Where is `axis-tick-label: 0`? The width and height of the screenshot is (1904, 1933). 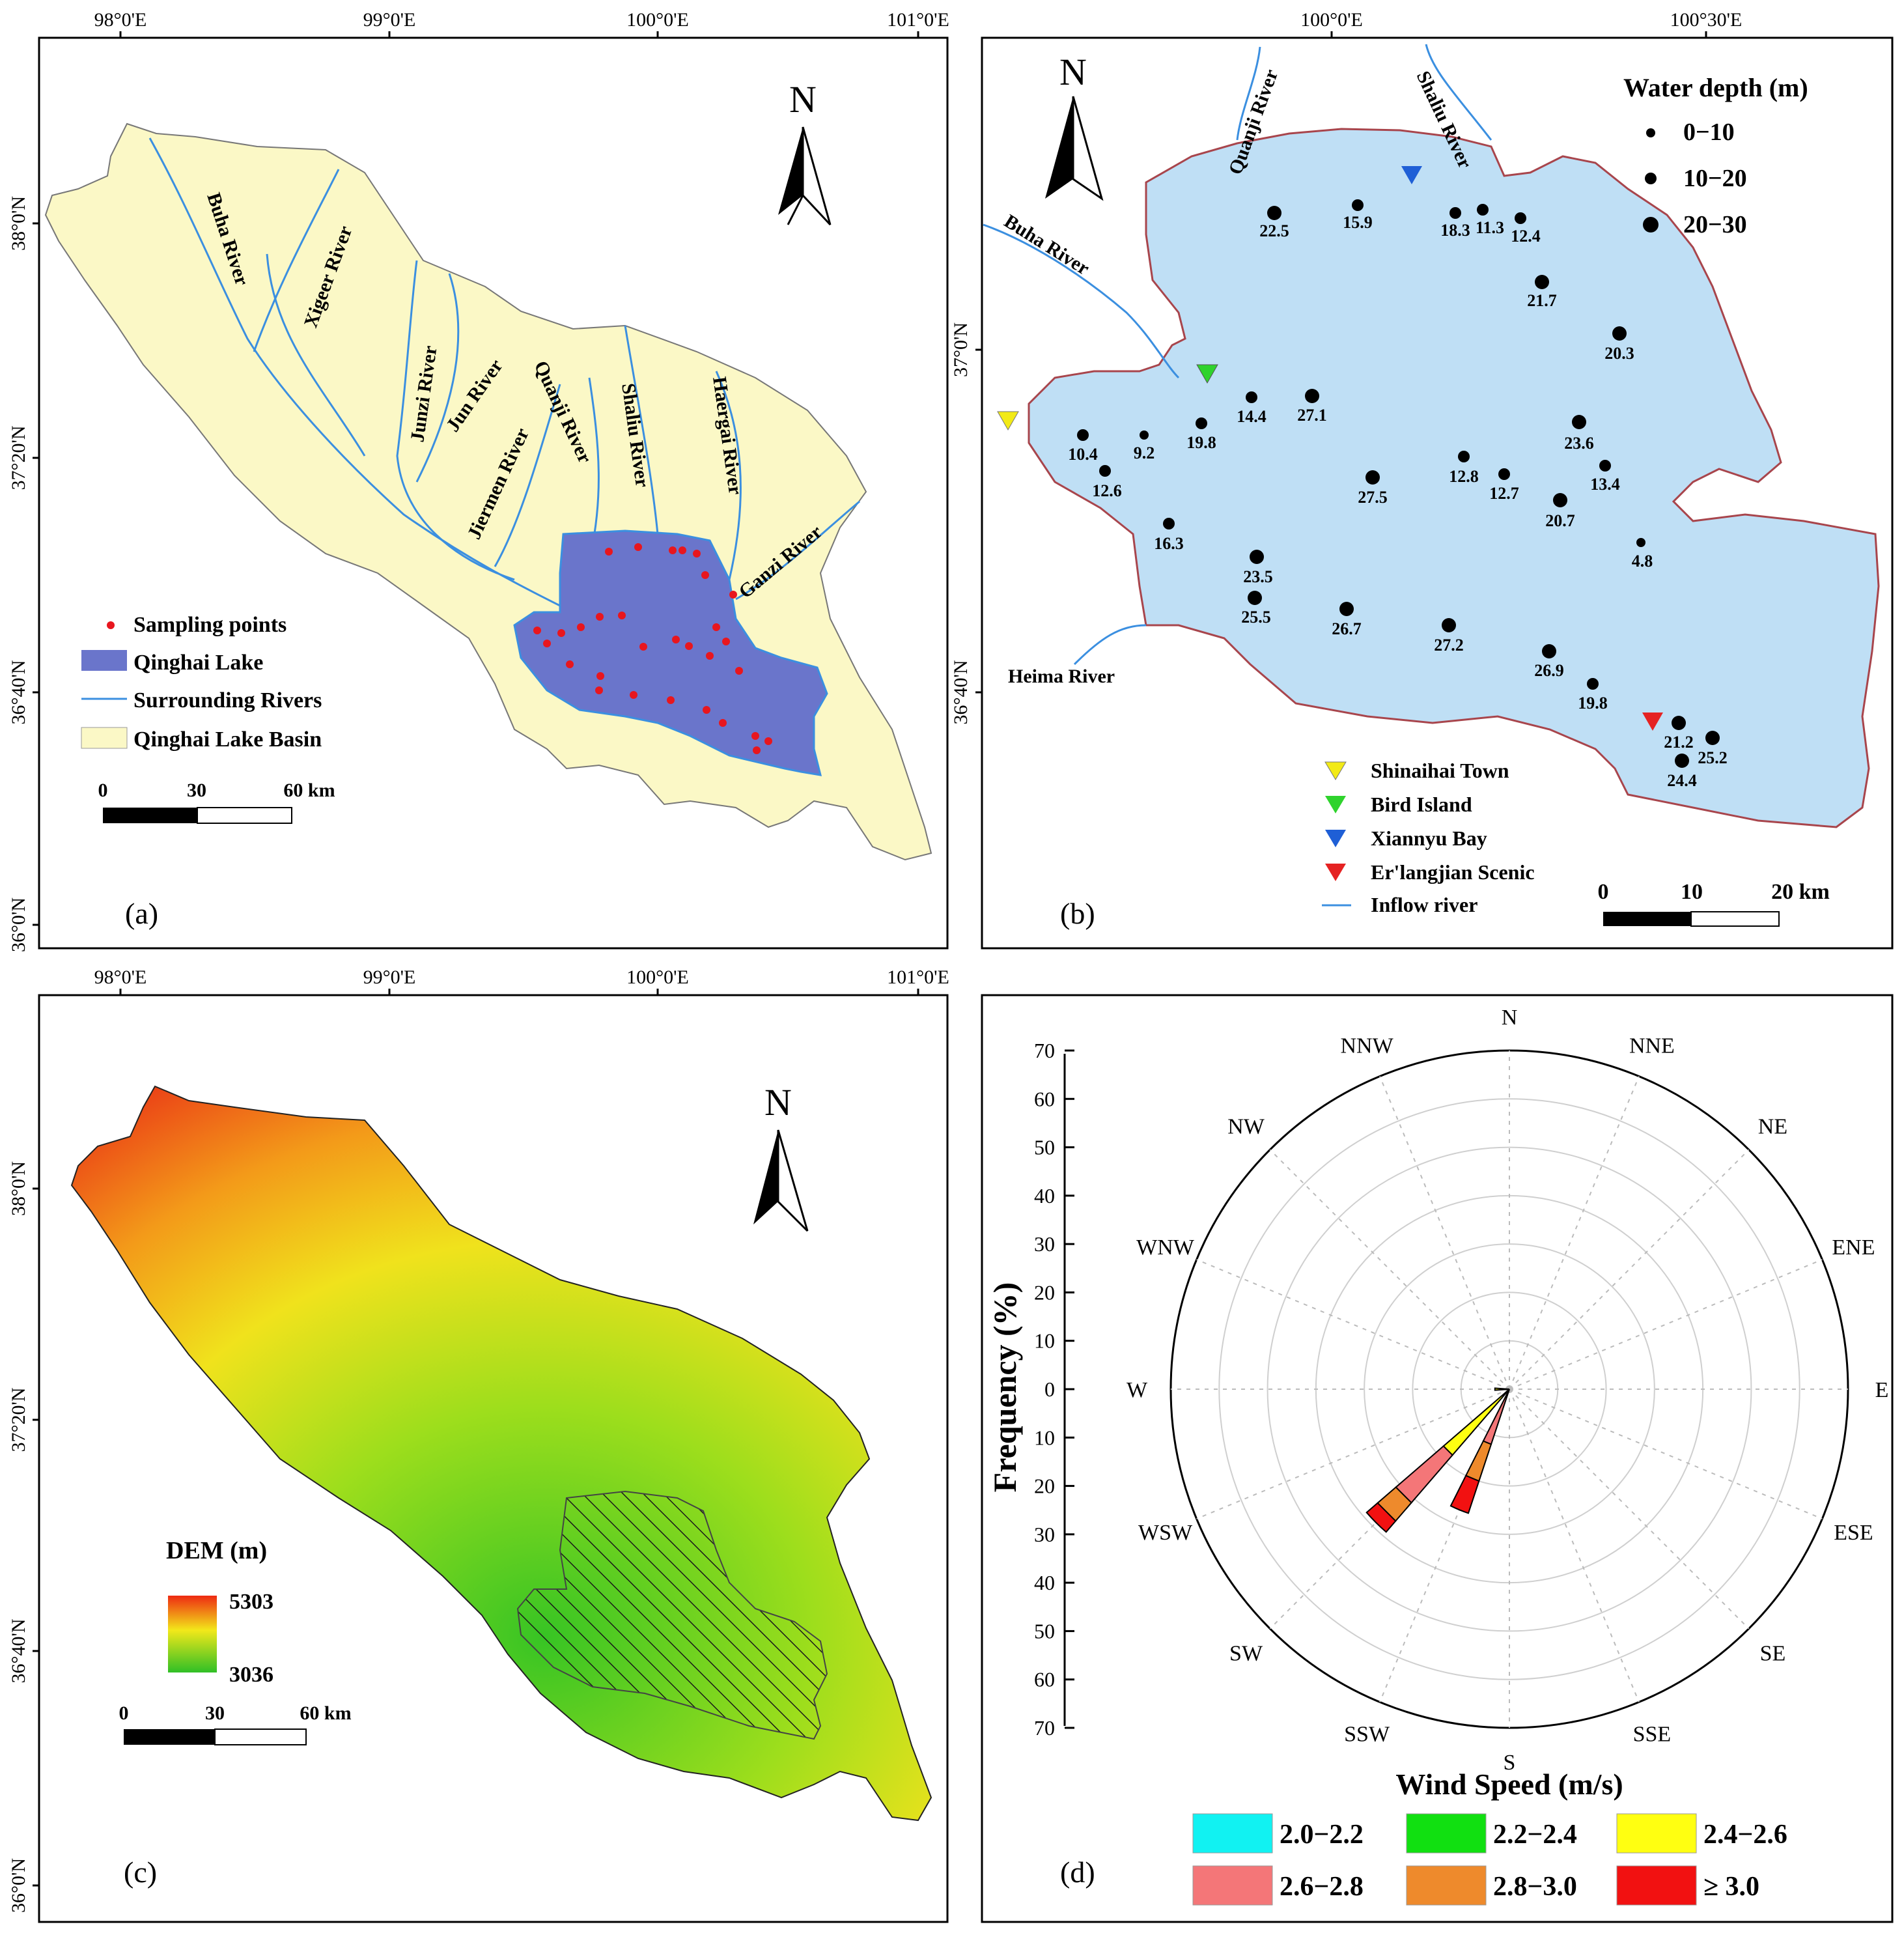
axis-tick-label: 0 is located at coordinates (1049, 1389).